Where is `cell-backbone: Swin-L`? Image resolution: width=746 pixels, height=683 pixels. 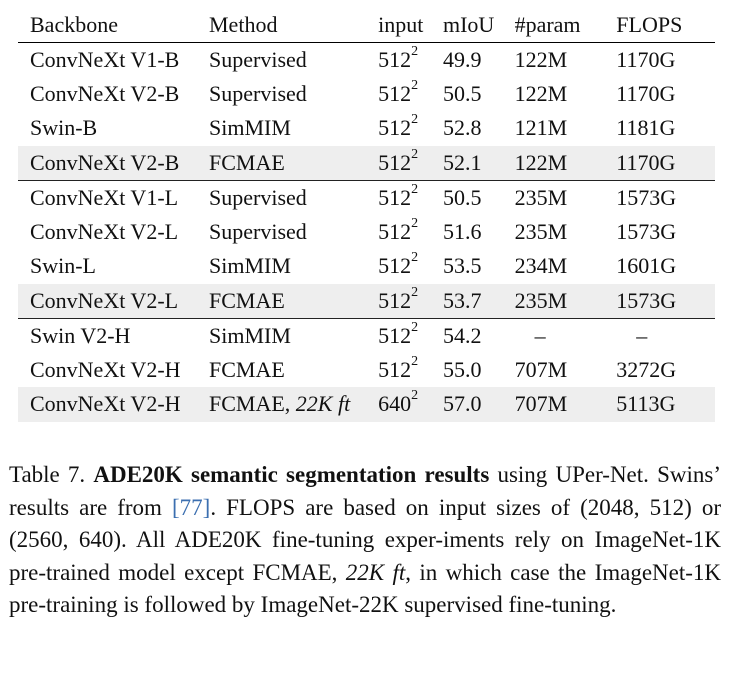 cell-backbone: Swin-L is located at coordinates (63, 266).